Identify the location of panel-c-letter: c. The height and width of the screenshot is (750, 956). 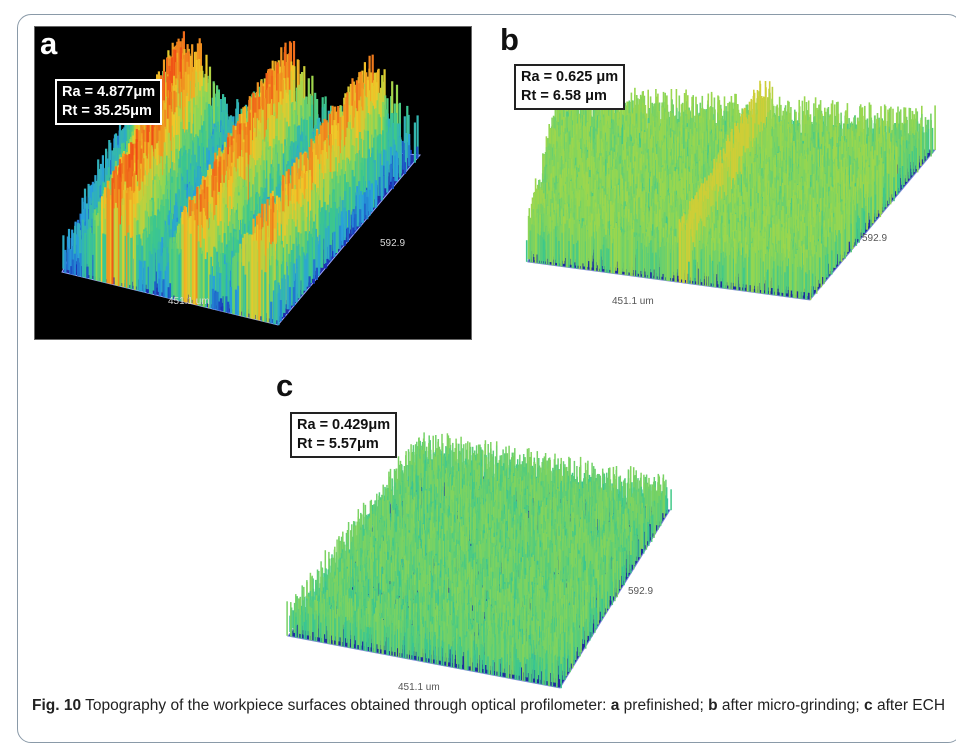
(285, 385).